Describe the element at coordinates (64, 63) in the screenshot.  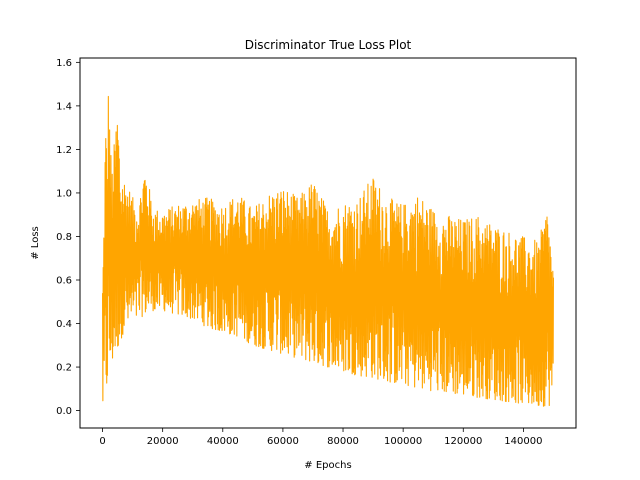
I see `y-tick-label: 1.6` at that location.